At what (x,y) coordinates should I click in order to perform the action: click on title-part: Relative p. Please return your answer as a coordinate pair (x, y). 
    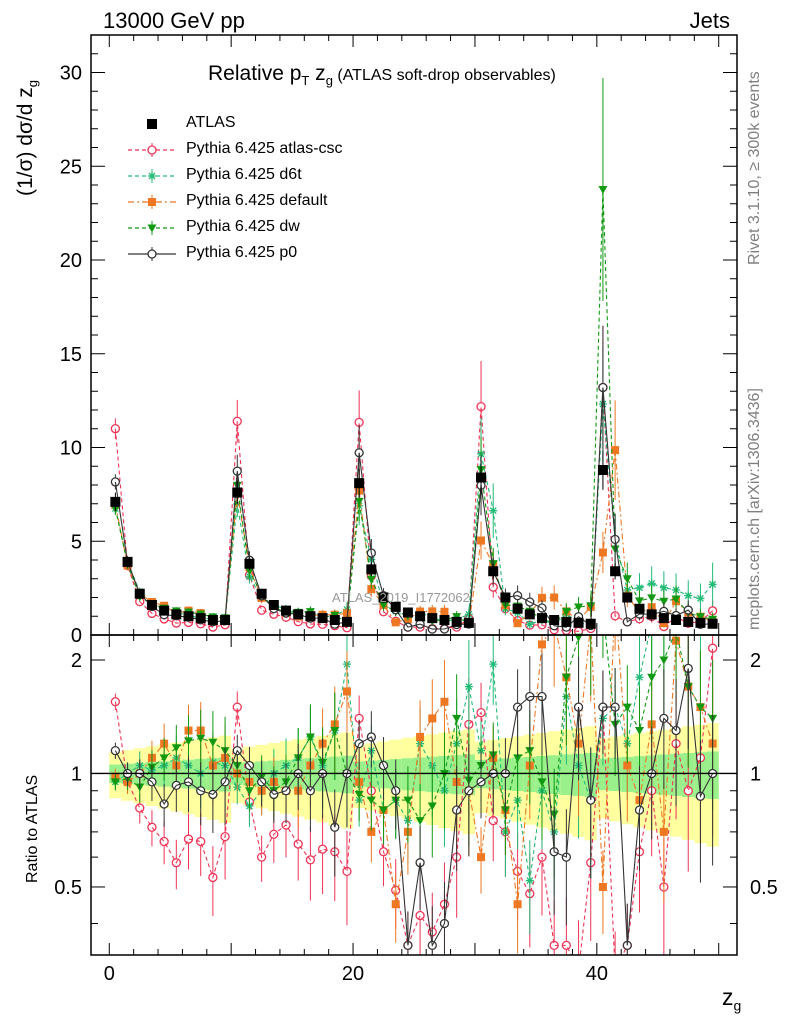
    Looking at the image, I should click on (255, 73).